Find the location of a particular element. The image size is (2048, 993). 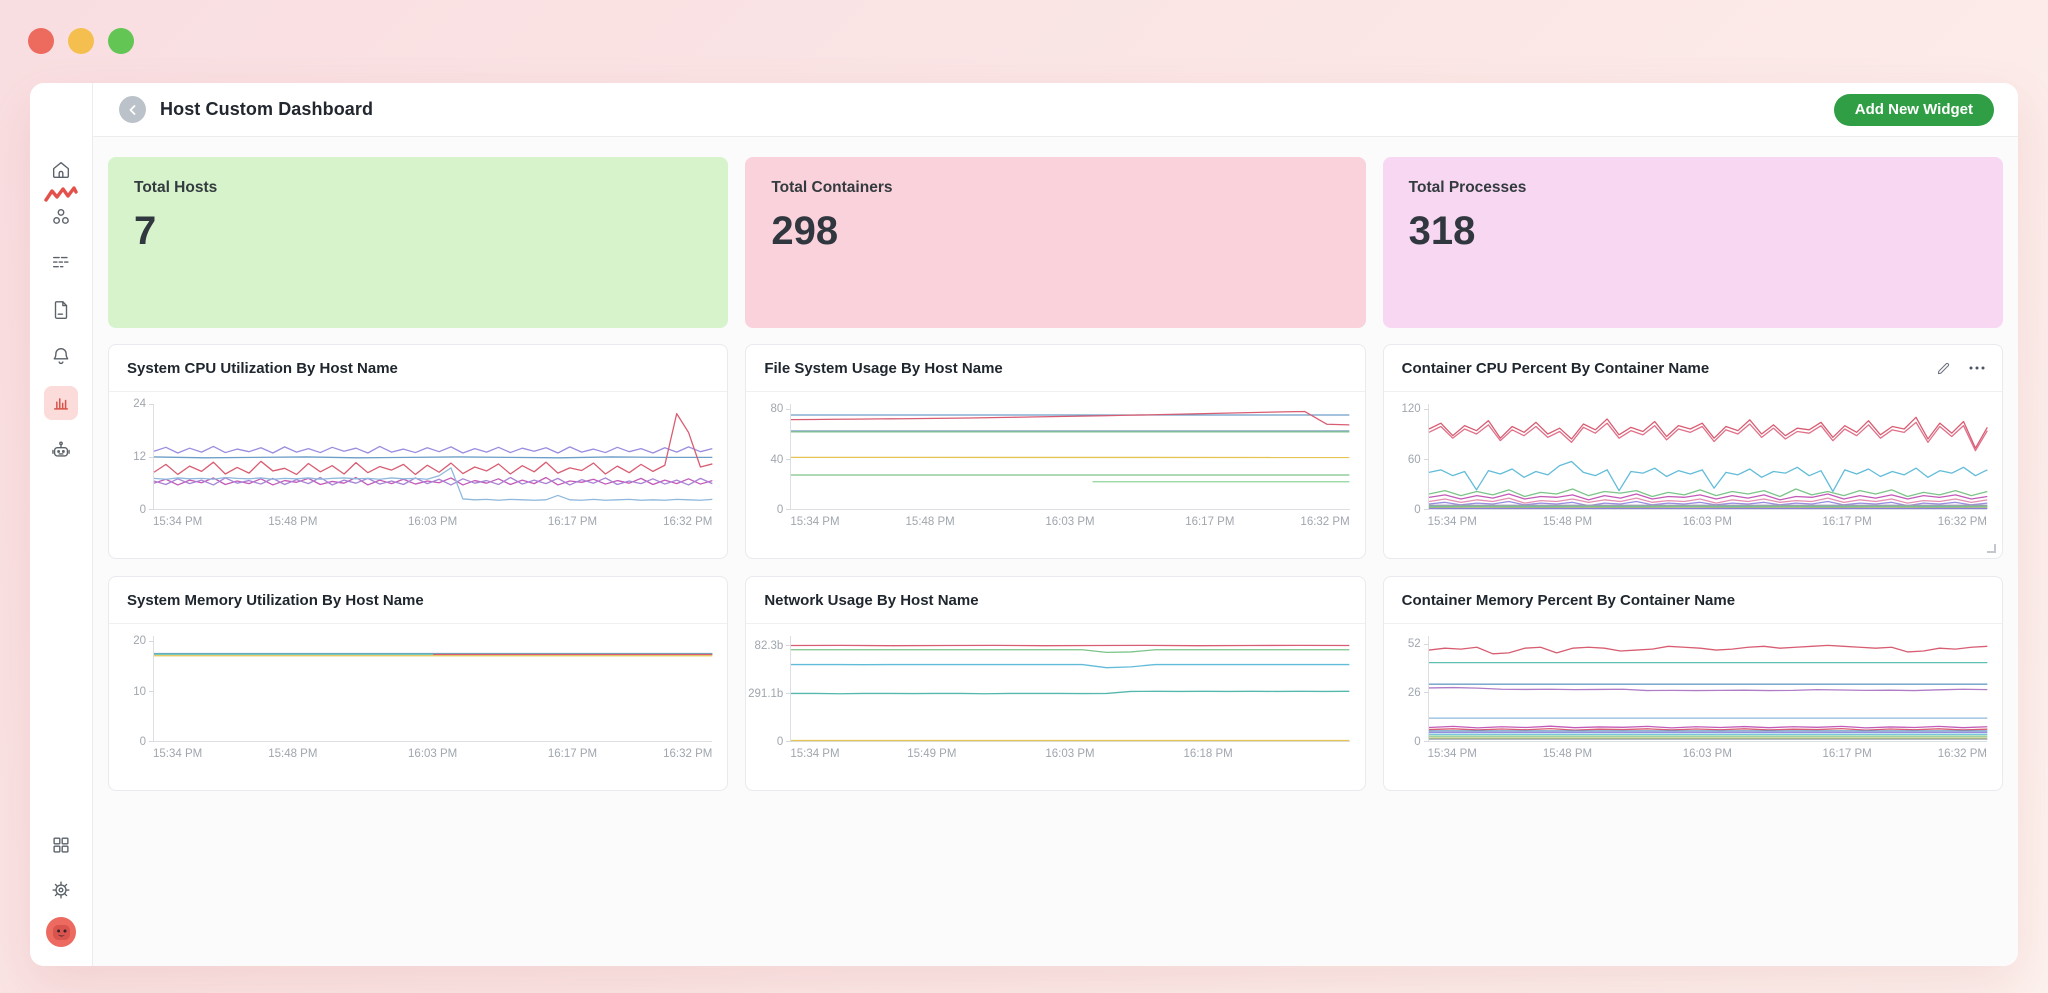

series-container-magenta is located at coordinates (1708, 497).